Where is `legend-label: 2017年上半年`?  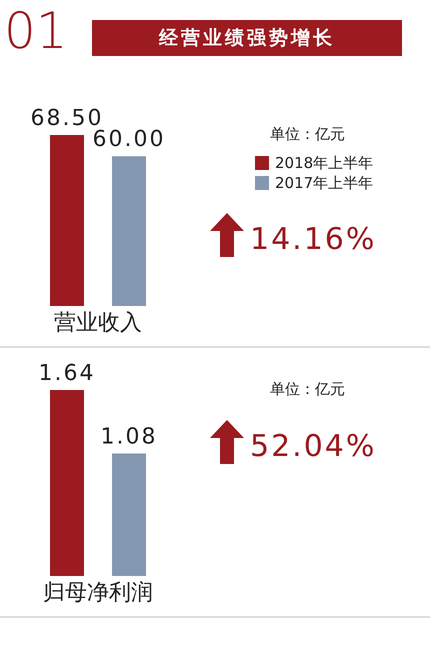 legend-label: 2017年上半年 is located at coordinates (324, 183).